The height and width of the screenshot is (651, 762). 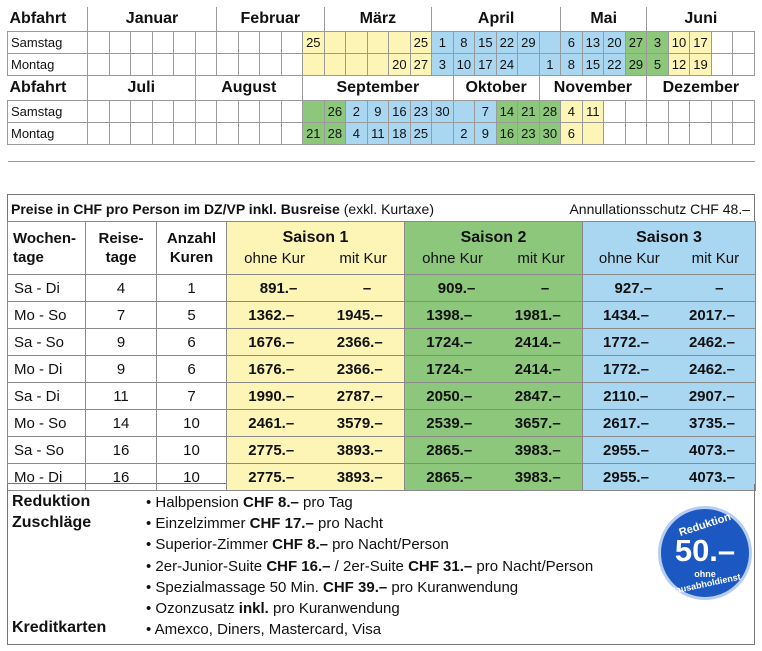 What do you see at coordinates (421, 111) in the screenshot?
I see `date-cell: 23` at bounding box center [421, 111].